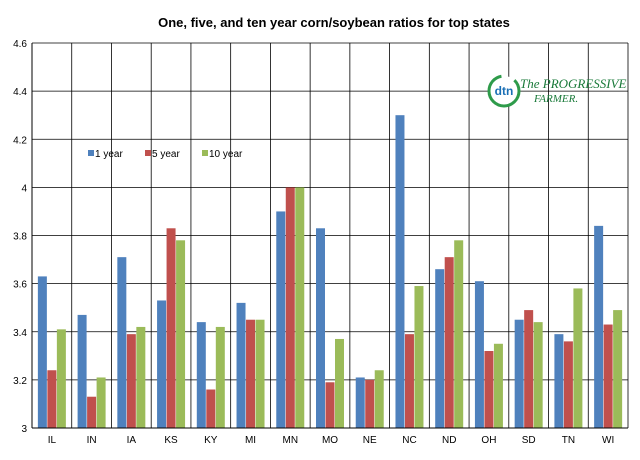  Describe the element at coordinates (109, 154) in the screenshot. I see `legend-label: 1 year` at that location.